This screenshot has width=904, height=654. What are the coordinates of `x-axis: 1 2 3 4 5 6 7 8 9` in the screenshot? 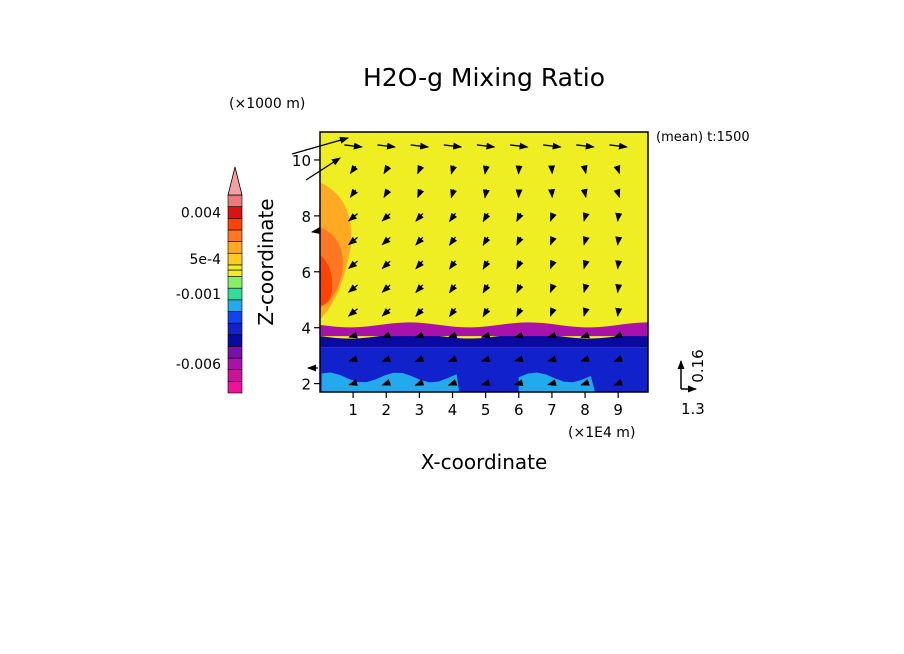 It's located at (485, 405).